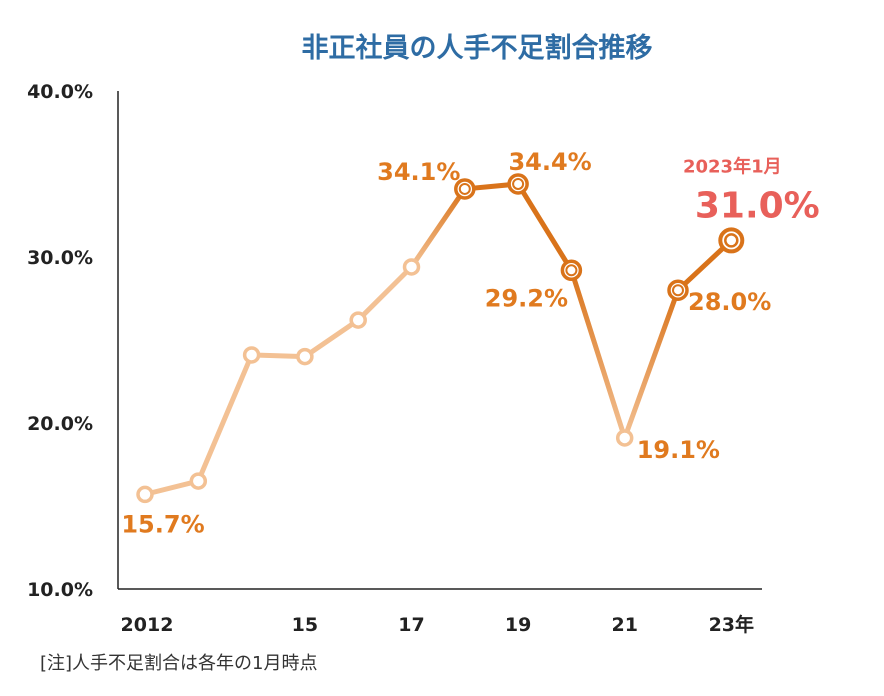 The width and height of the screenshot is (884, 696). What do you see at coordinates (147, 625) in the screenshot?
I see `x-tick-label: 2012` at bounding box center [147, 625].